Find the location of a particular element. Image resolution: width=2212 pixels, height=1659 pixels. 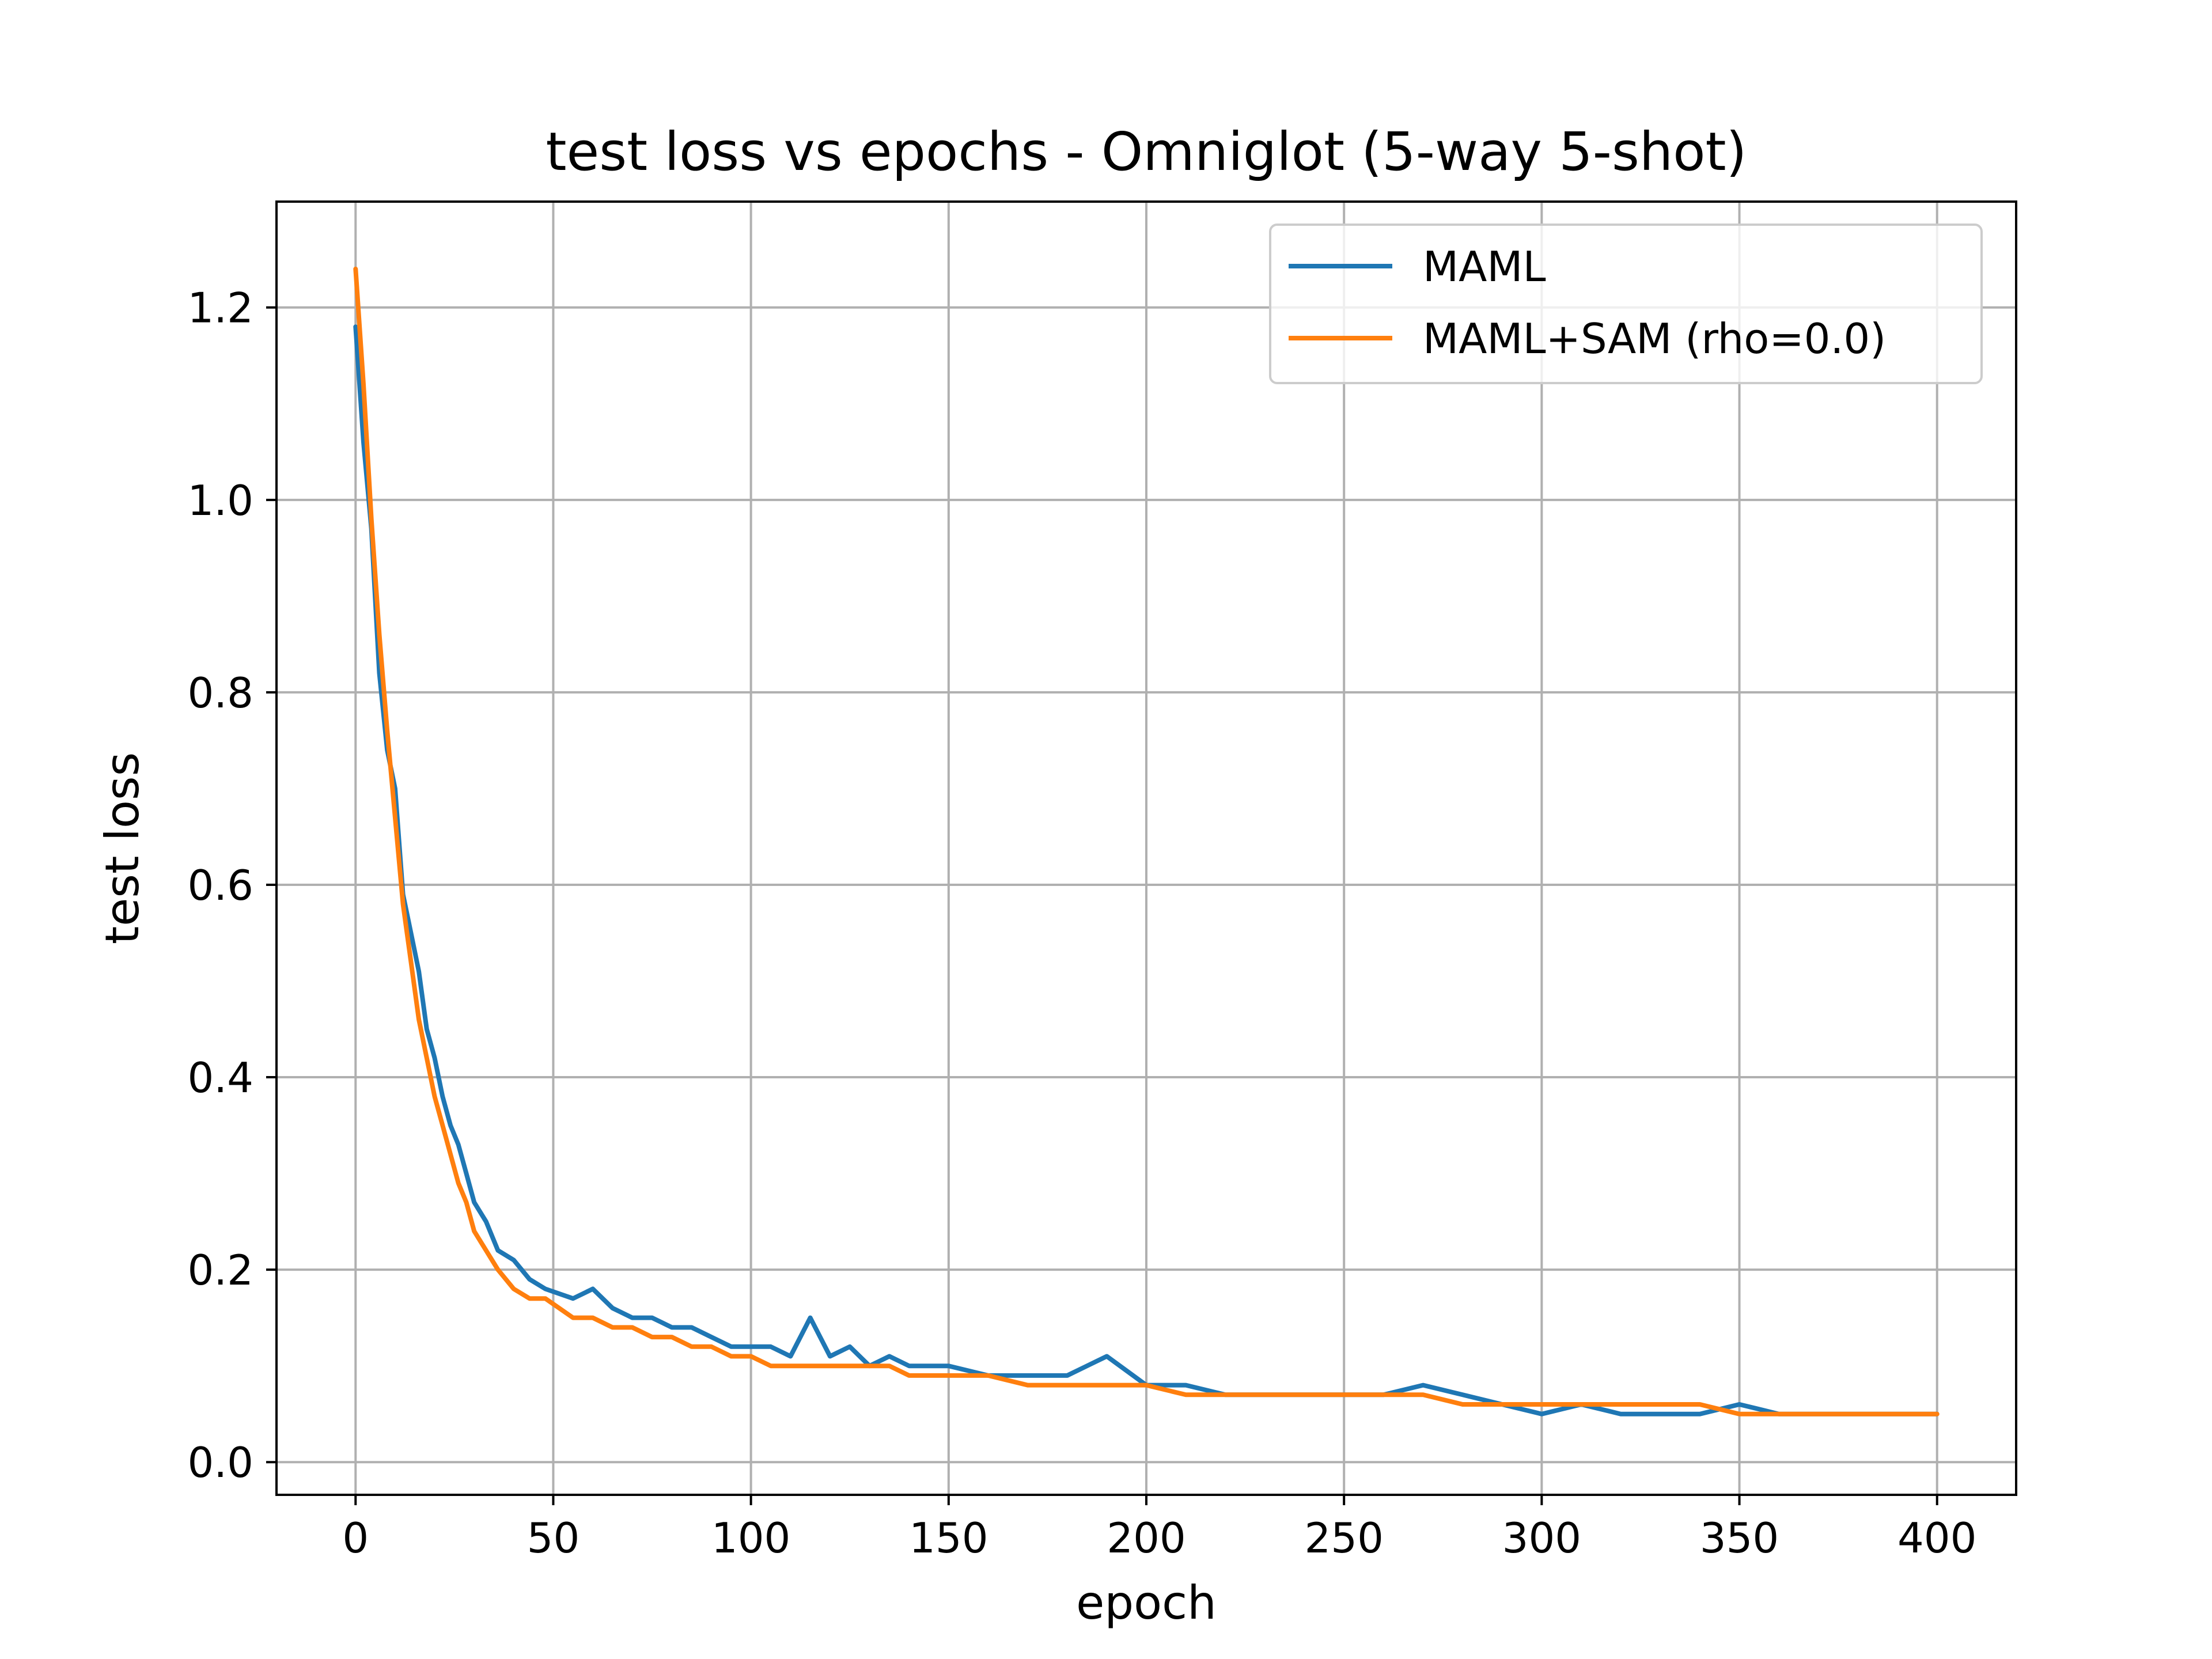

x-tick-label: 150 is located at coordinates (948, 1538).